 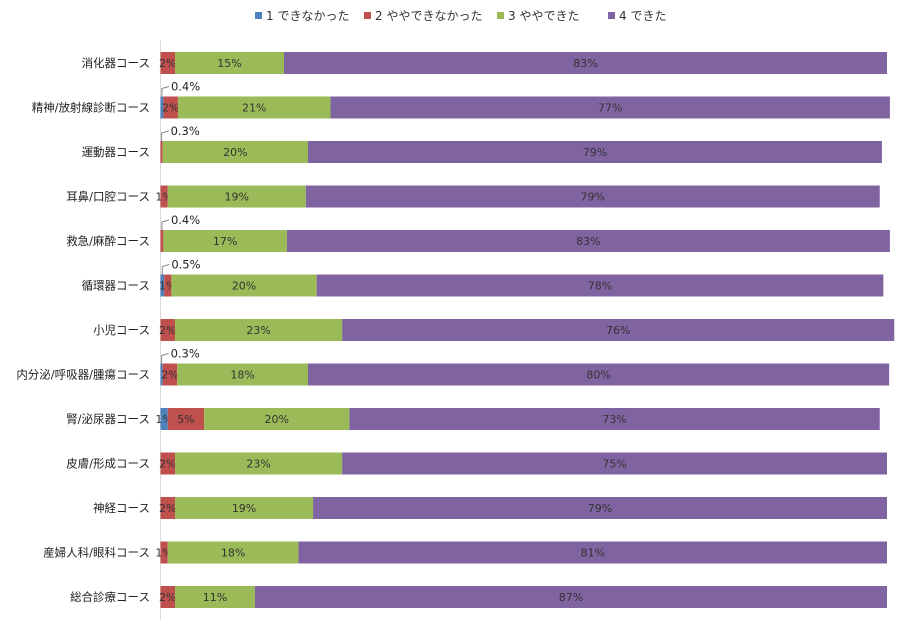 I want to click on data-label: 5%, so click(x=185, y=419).